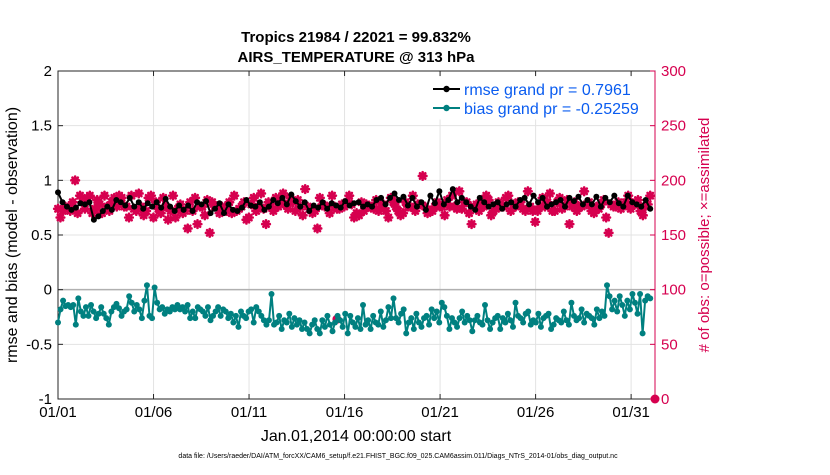  Describe the element at coordinates (12, 235) in the screenshot. I see `y-axis-label-left: rmse and bias (model - observation)` at that location.